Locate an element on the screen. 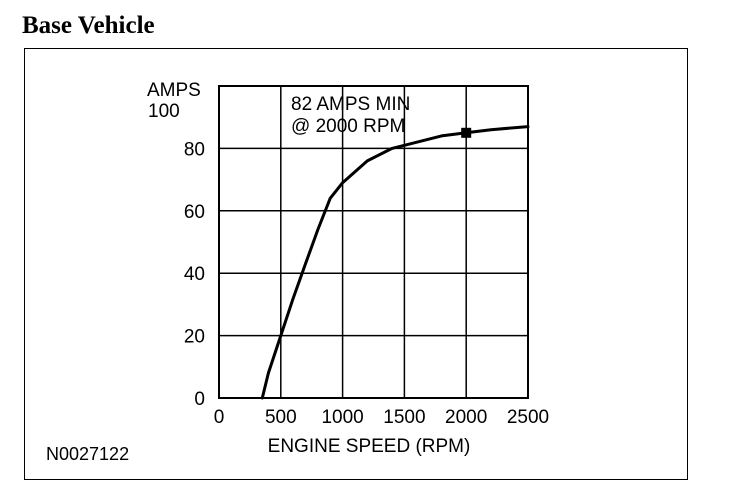 This screenshot has width=736, height=502. y-tick-label: 0 is located at coordinates (199, 399).